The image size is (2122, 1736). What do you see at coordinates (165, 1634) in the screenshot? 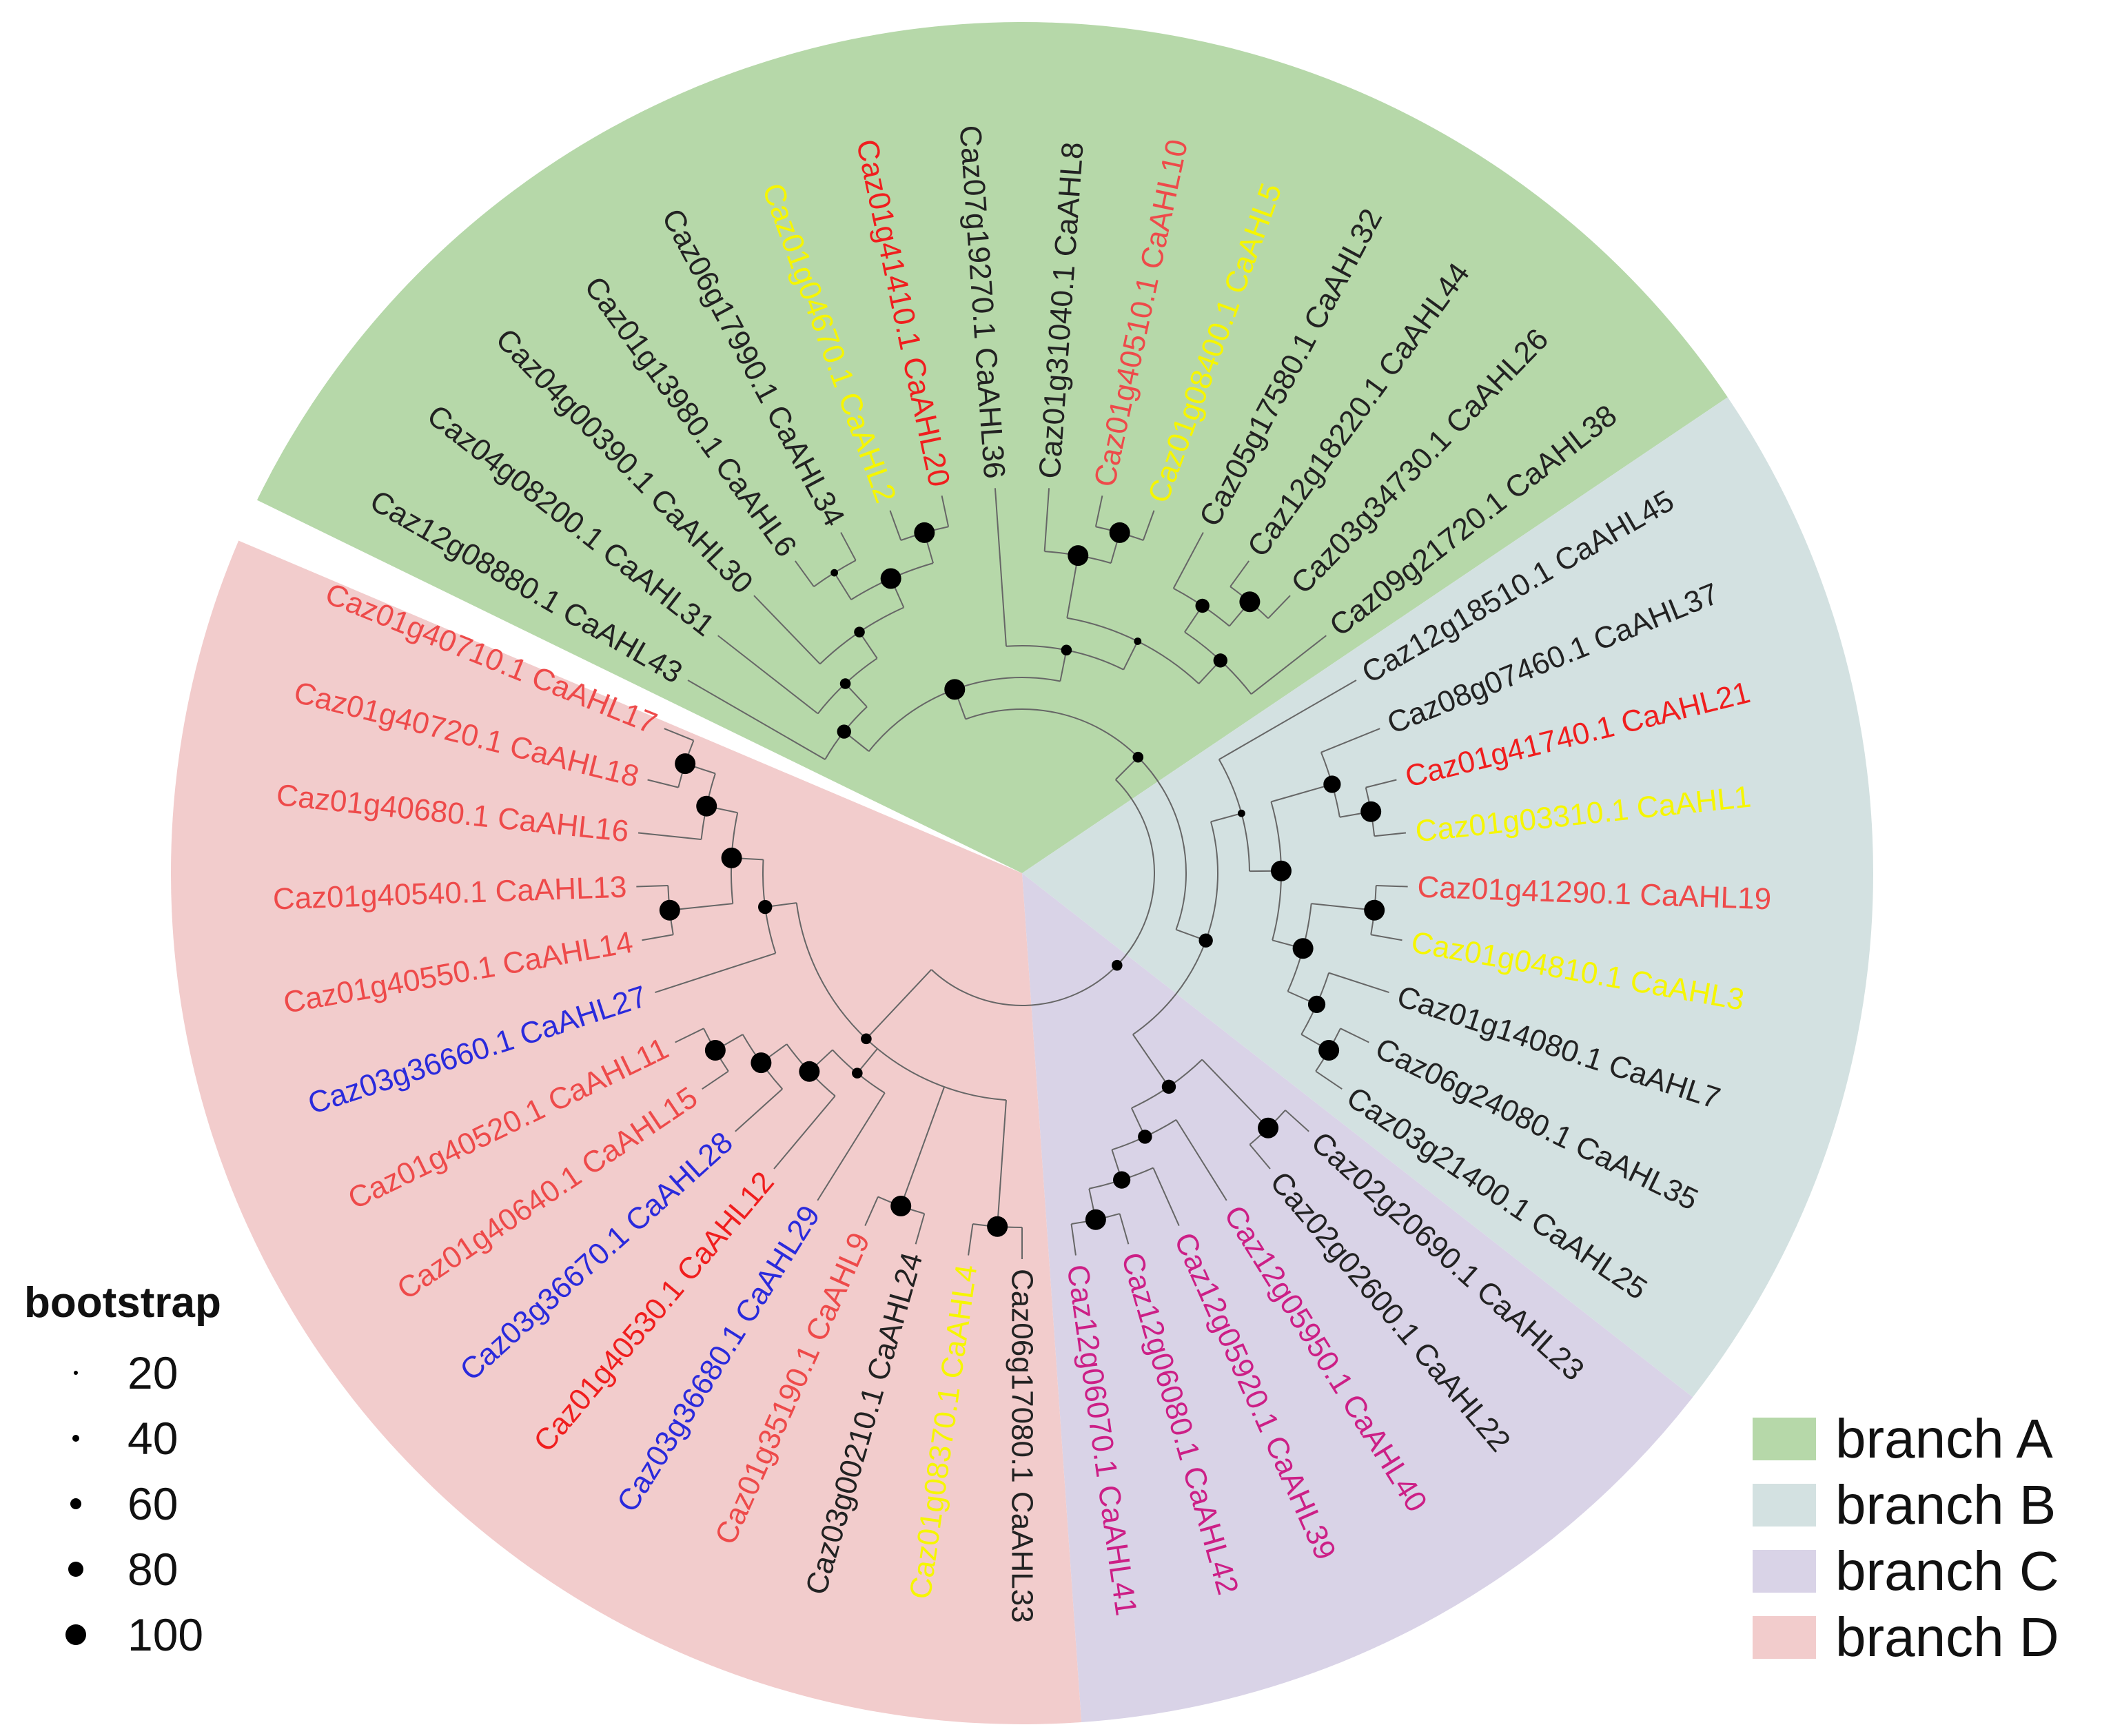
I see `bootstrap-value: 100` at bounding box center [165, 1634].